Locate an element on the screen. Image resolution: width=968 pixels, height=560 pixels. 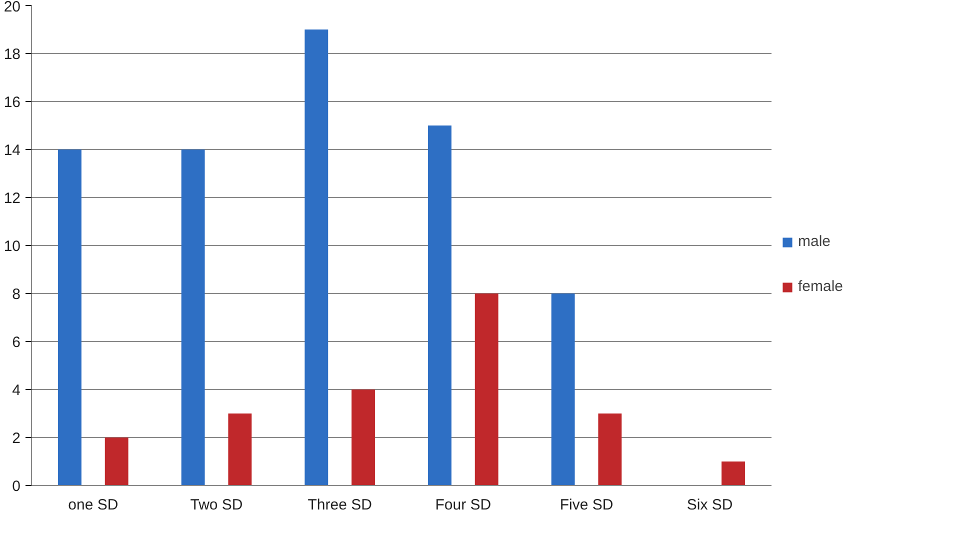
x-tick-label: Two SD is located at coordinates (216, 505).